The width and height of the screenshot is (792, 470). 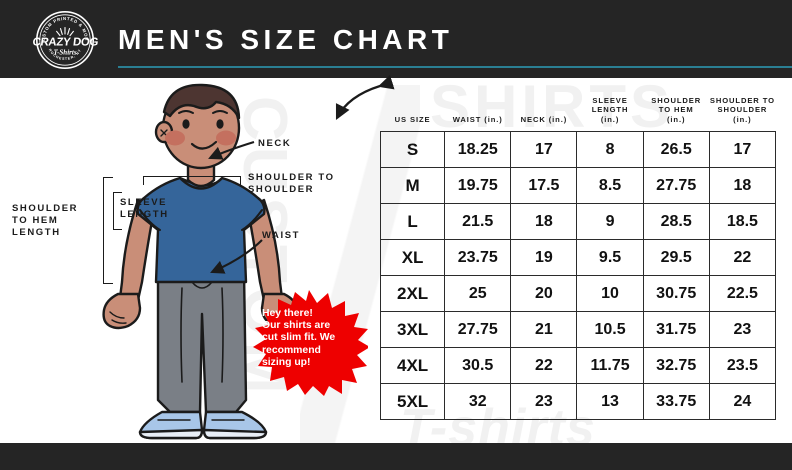 I want to click on cell-sleeve: 8, so click(x=610, y=150).